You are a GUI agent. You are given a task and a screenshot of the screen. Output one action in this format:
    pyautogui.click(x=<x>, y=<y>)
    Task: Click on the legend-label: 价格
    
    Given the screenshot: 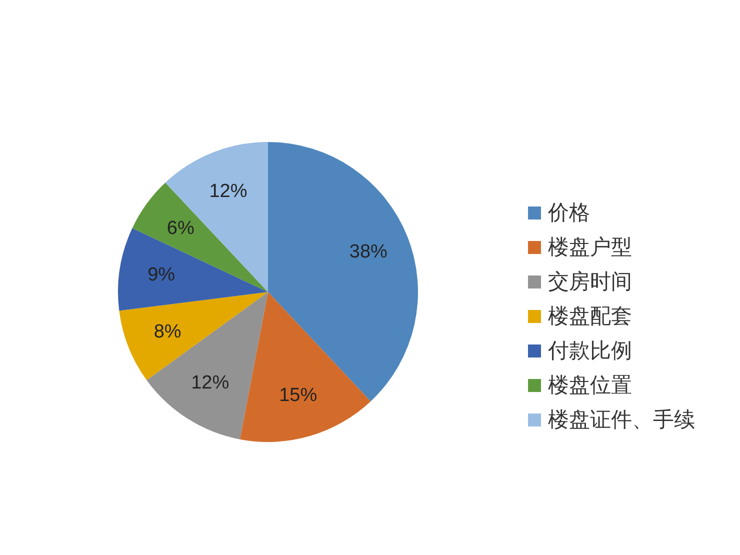 What is the action you would take?
    pyautogui.click(x=568, y=213)
    